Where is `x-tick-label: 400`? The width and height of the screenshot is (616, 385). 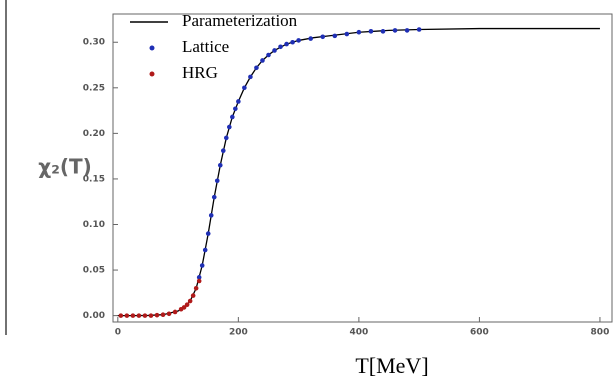 x-tick-label: 400 is located at coordinates (358, 333).